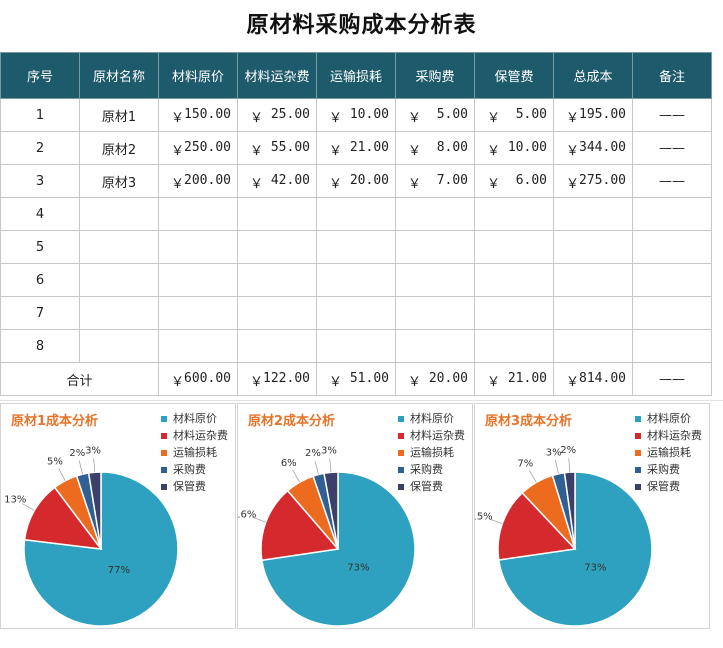  What do you see at coordinates (277, 75) in the screenshot?
I see `header-cell: 材料运杂费` at bounding box center [277, 75].